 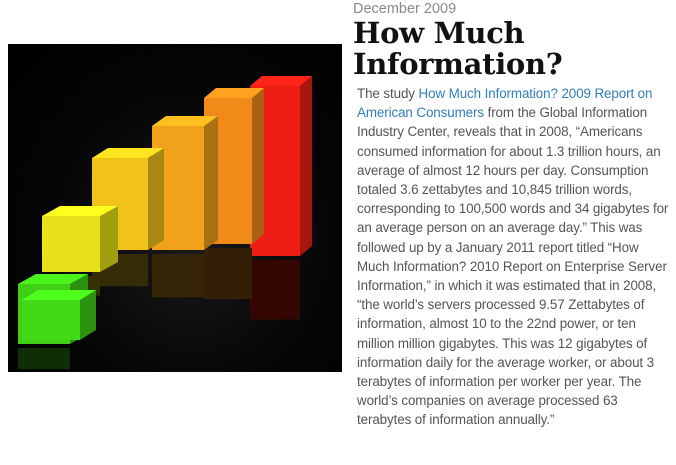 What do you see at coordinates (59, 295) in the screenshot?
I see `front-block-top` at bounding box center [59, 295].